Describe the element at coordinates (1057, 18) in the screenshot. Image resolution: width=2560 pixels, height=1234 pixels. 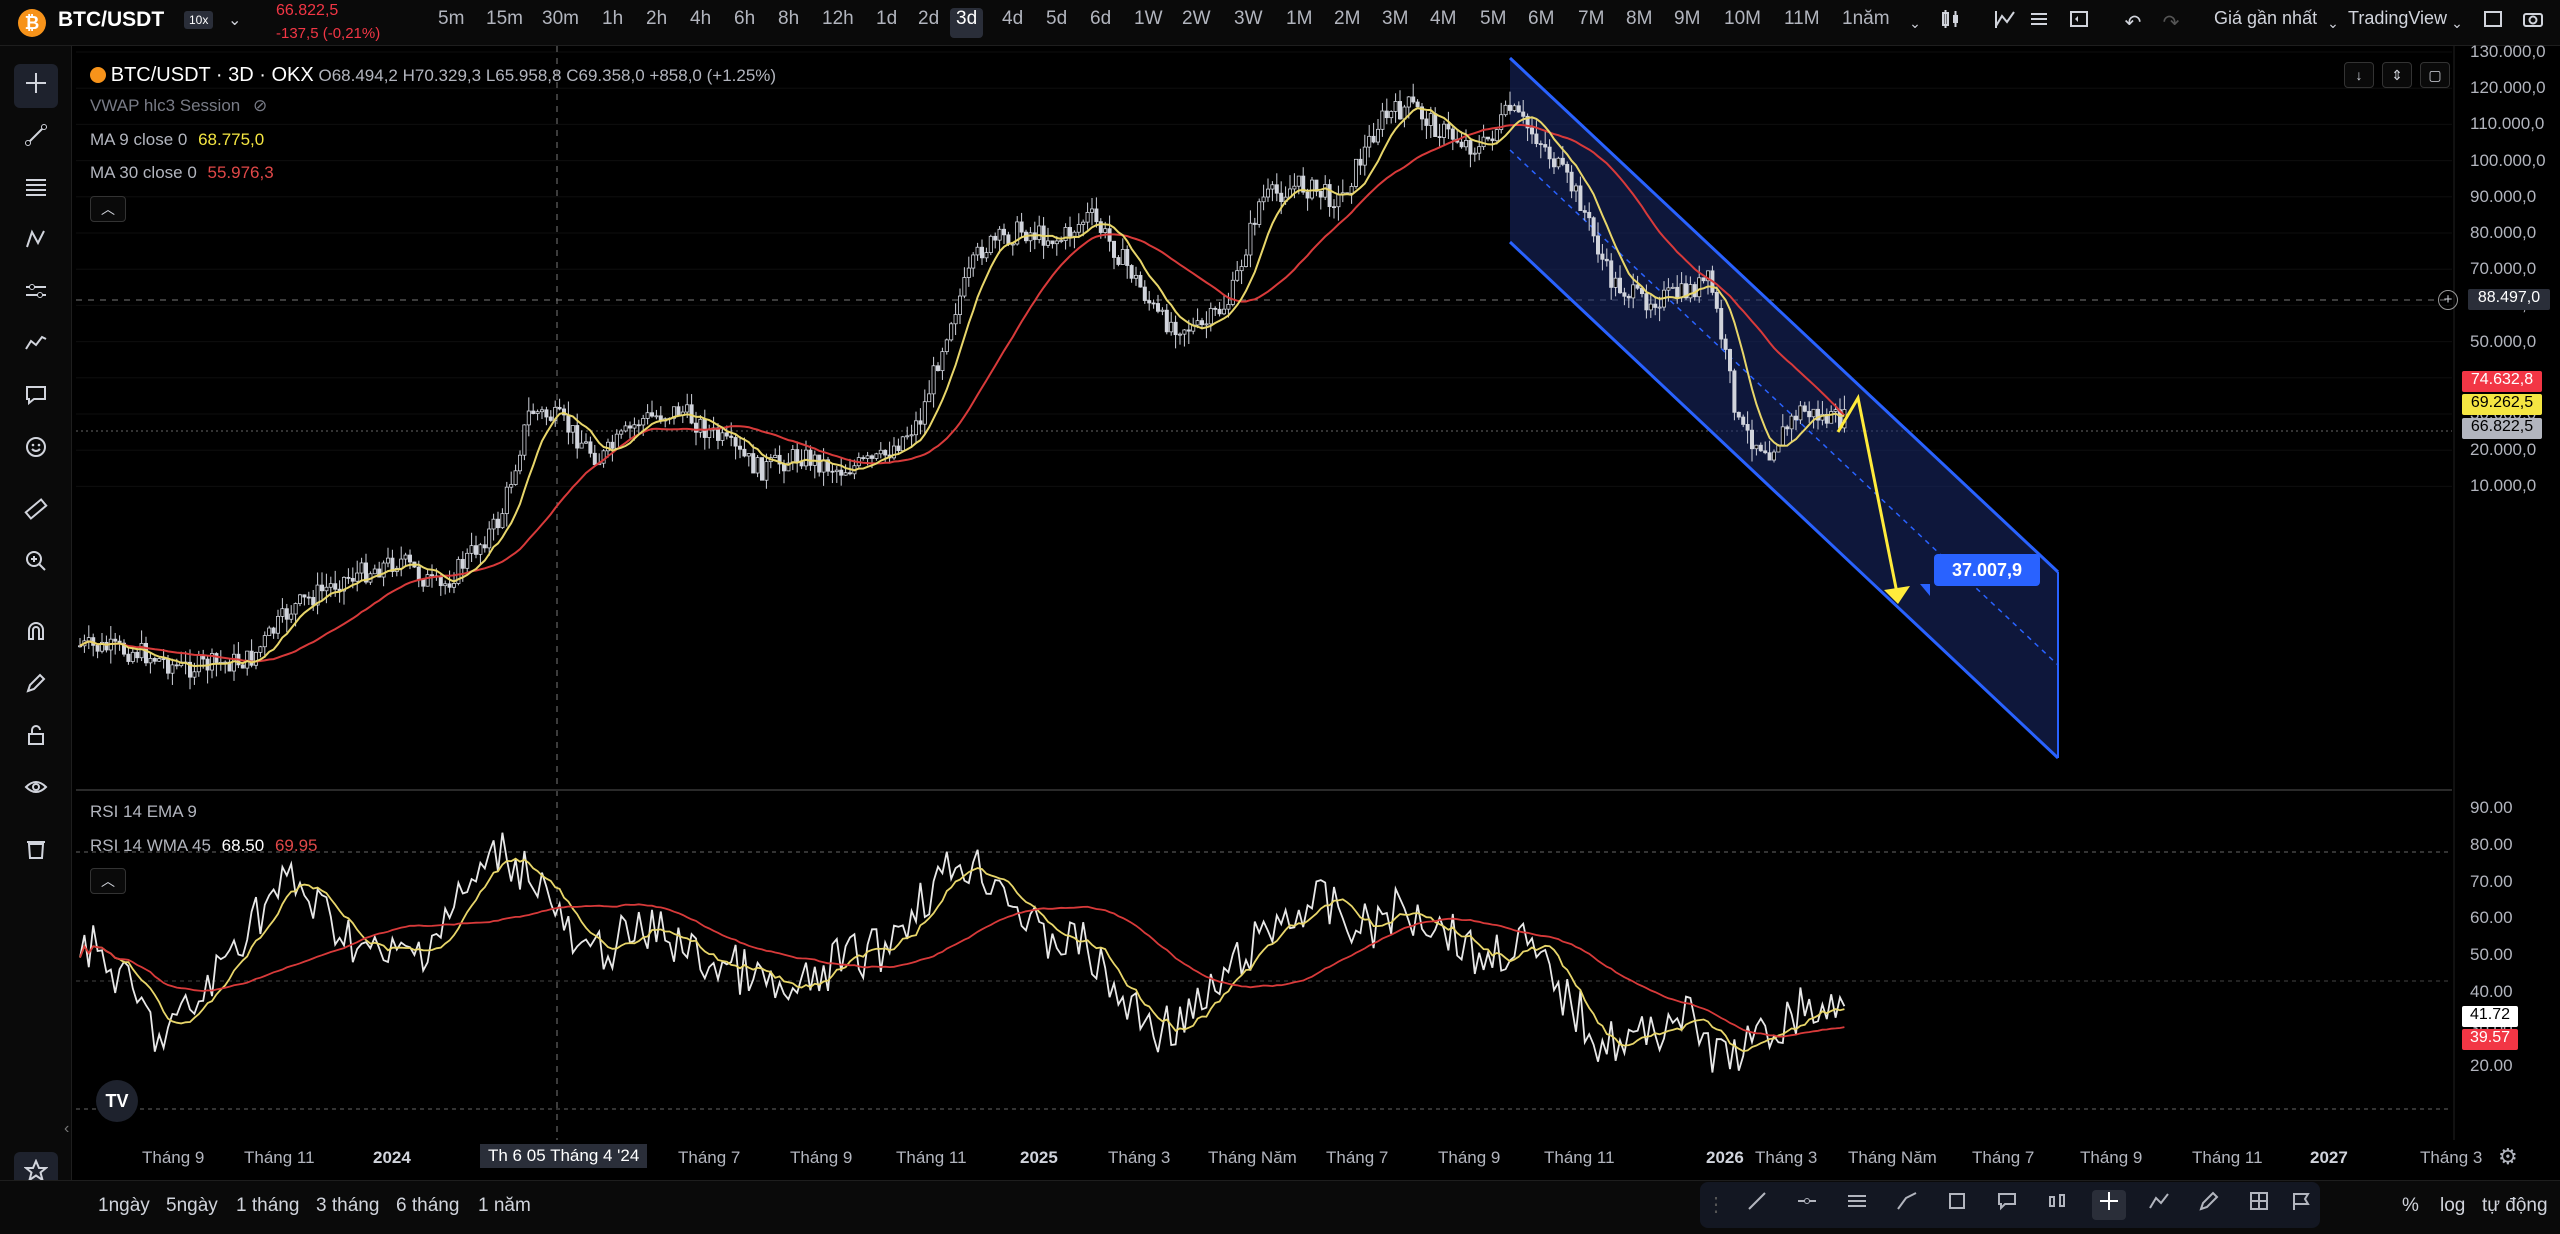
I see `timeframe-5d: 5d` at that location.